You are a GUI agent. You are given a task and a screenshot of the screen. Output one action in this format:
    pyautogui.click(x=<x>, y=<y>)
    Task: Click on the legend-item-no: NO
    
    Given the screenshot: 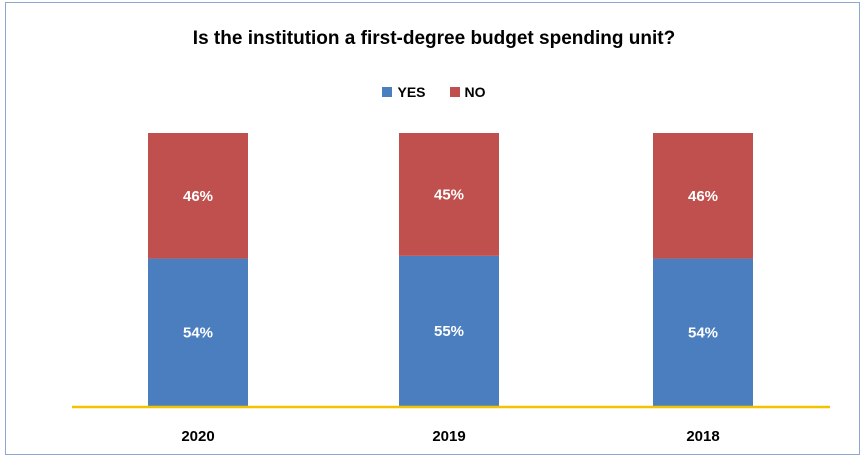 What is the action you would take?
    pyautogui.click(x=467, y=92)
    